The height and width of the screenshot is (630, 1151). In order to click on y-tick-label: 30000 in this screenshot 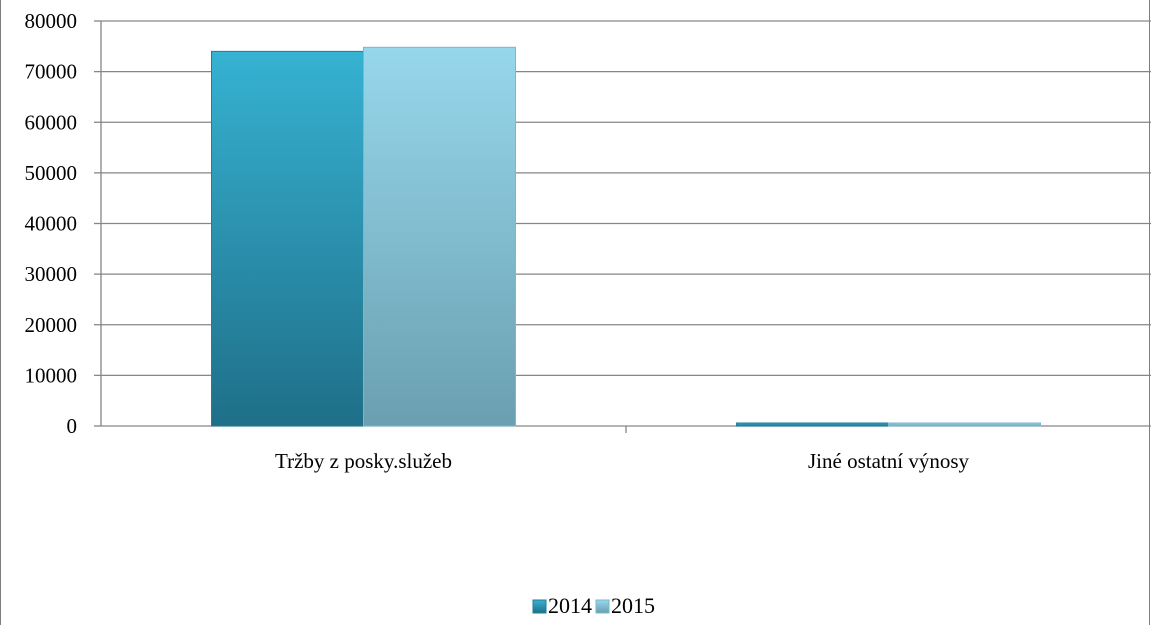, I will do `click(51, 274)`.